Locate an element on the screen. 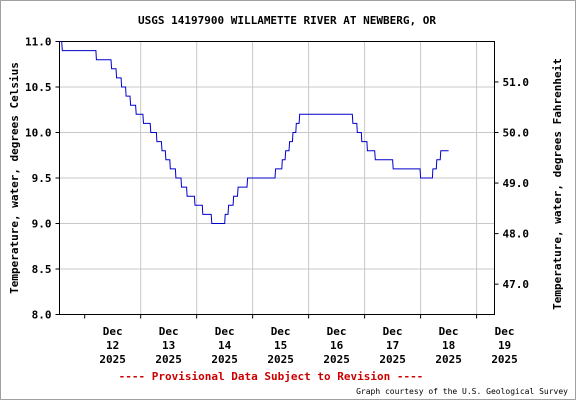 This screenshot has height=400, width=576. x-tick-label-day: 13 is located at coordinates (168, 345).